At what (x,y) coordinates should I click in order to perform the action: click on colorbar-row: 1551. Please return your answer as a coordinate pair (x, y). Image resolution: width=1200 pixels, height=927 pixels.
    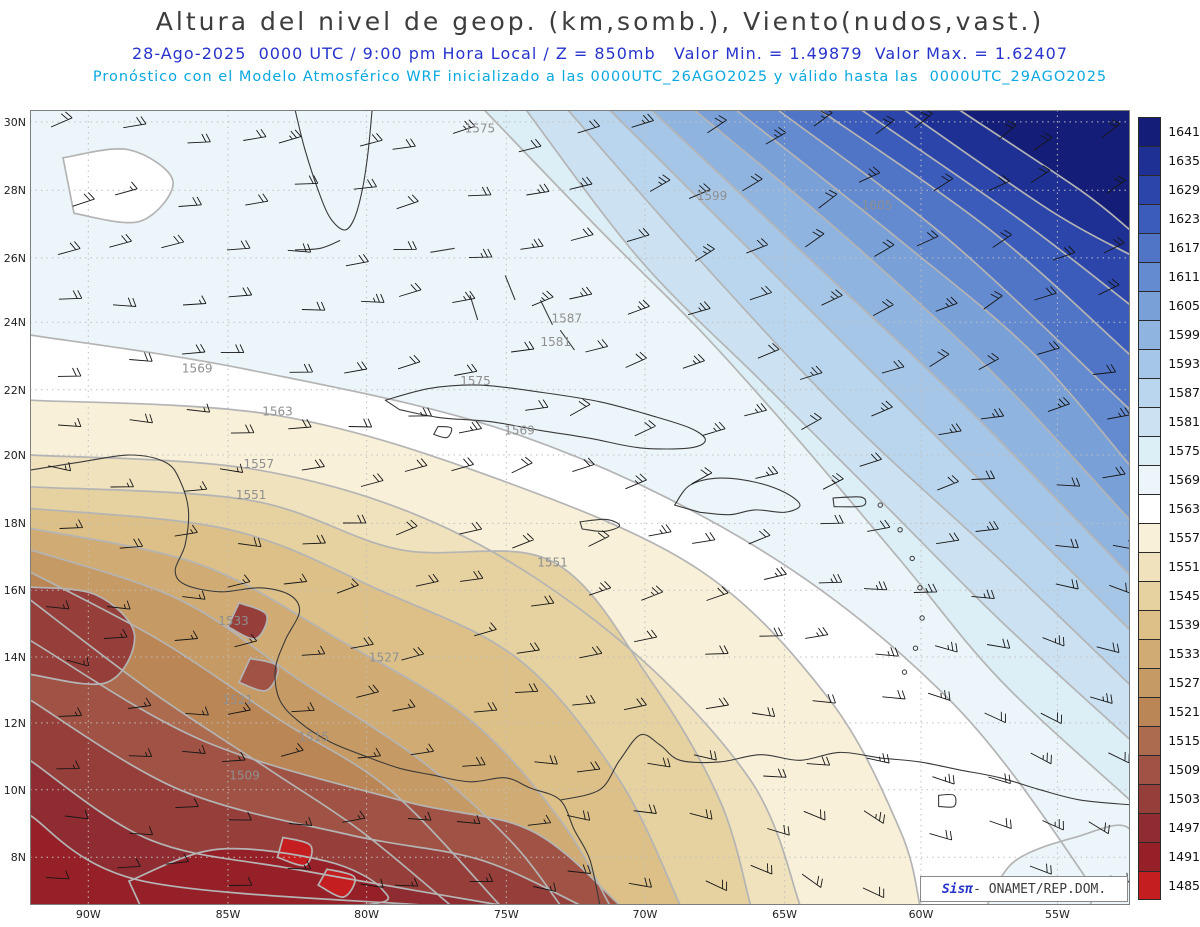
    Looking at the image, I should click on (1169, 566).